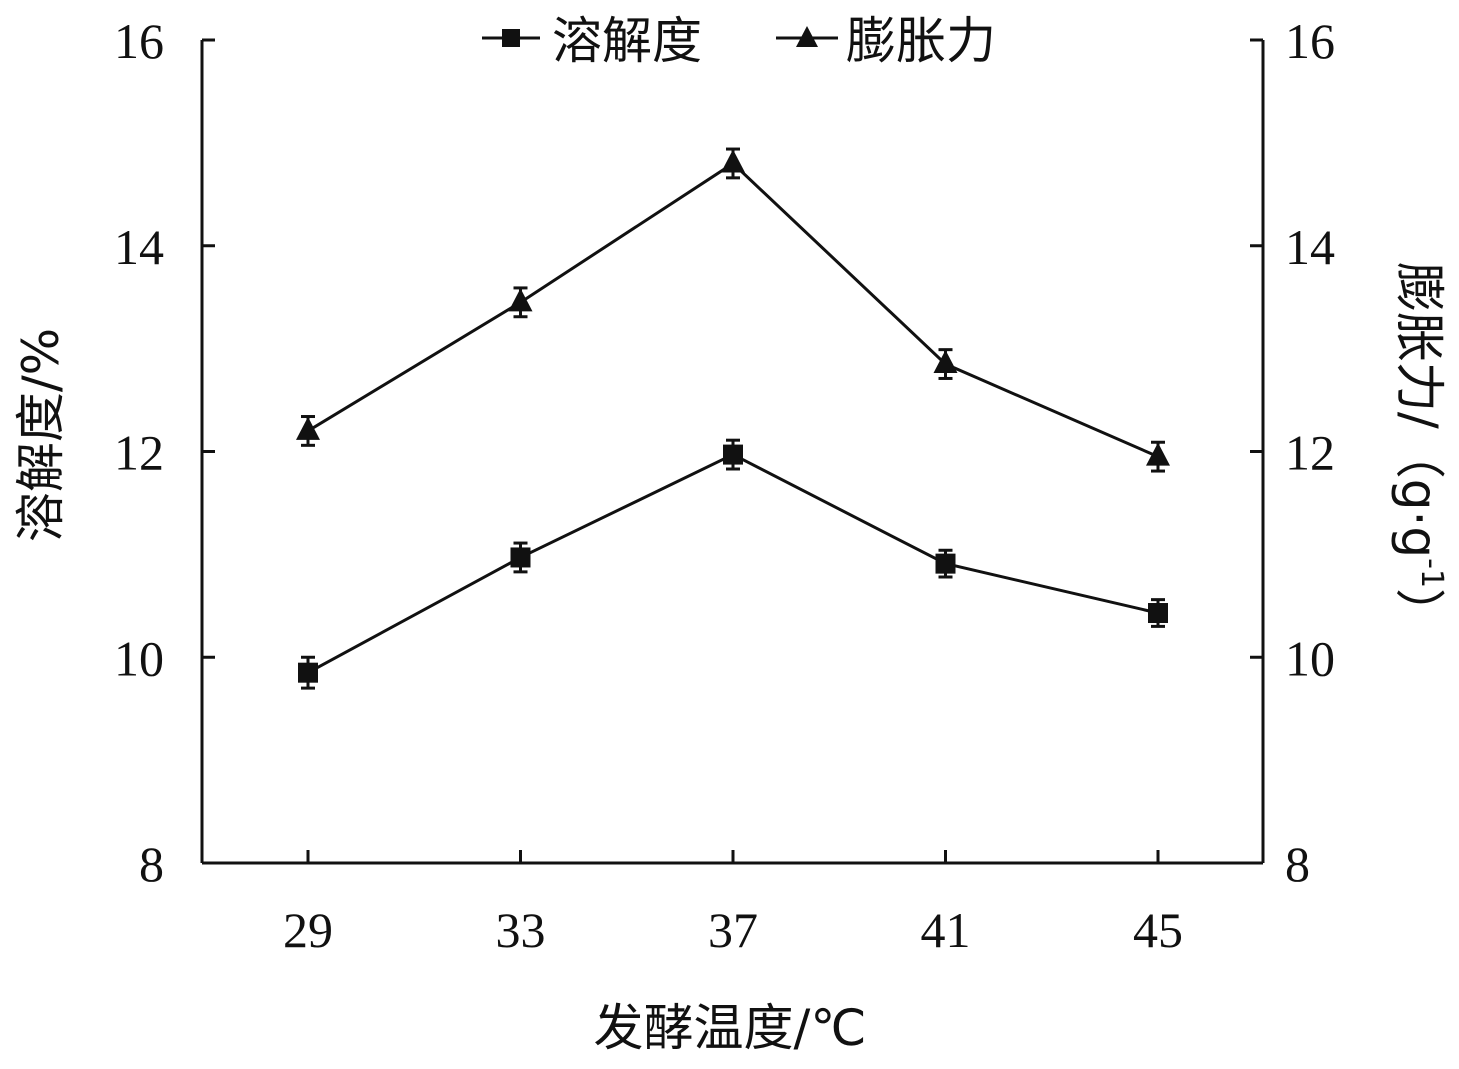  Describe the element at coordinates (139, 247) in the screenshot. I see `y-tick-label-left: 14` at that location.